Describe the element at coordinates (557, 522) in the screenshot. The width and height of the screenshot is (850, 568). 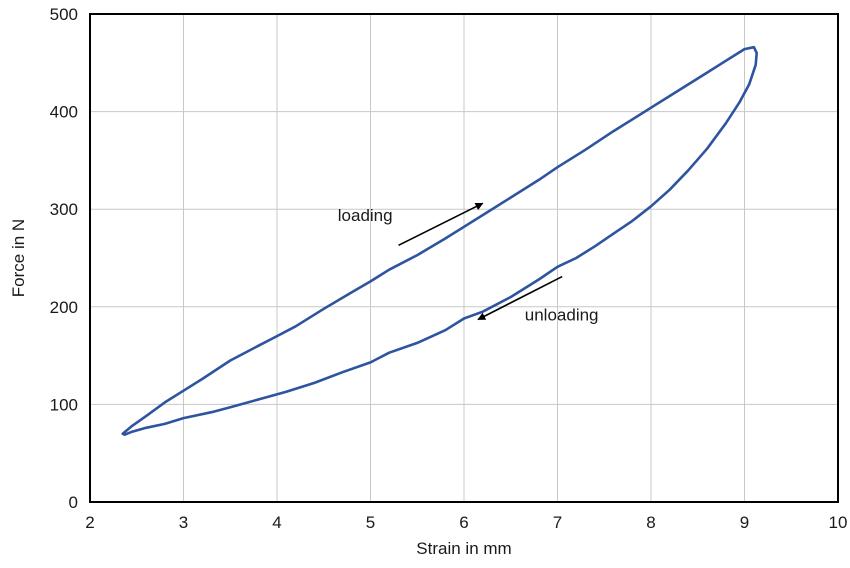
I see `x-tick-label: 7` at that location.